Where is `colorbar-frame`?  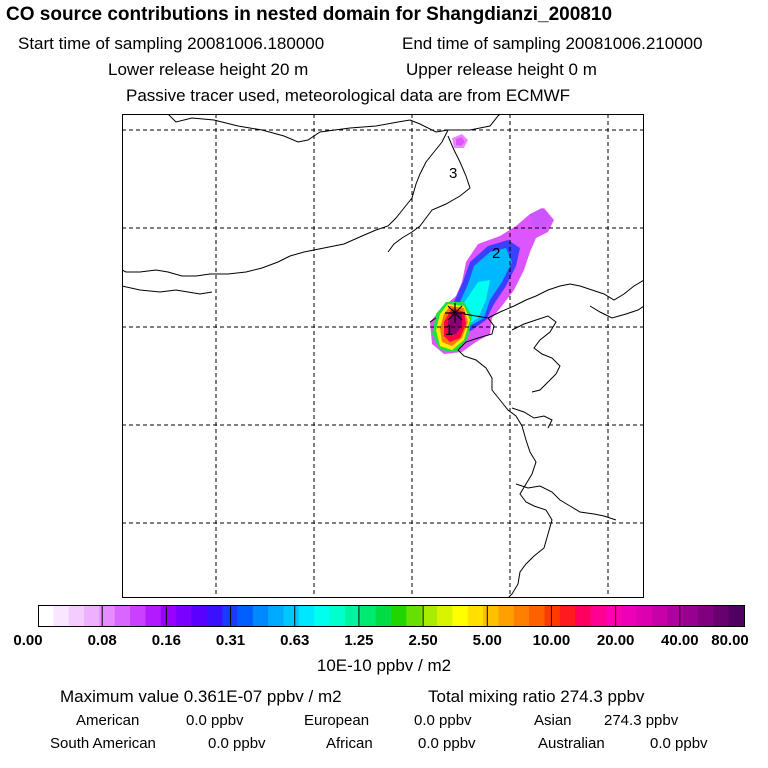
colorbar-frame is located at coordinates (391, 616).